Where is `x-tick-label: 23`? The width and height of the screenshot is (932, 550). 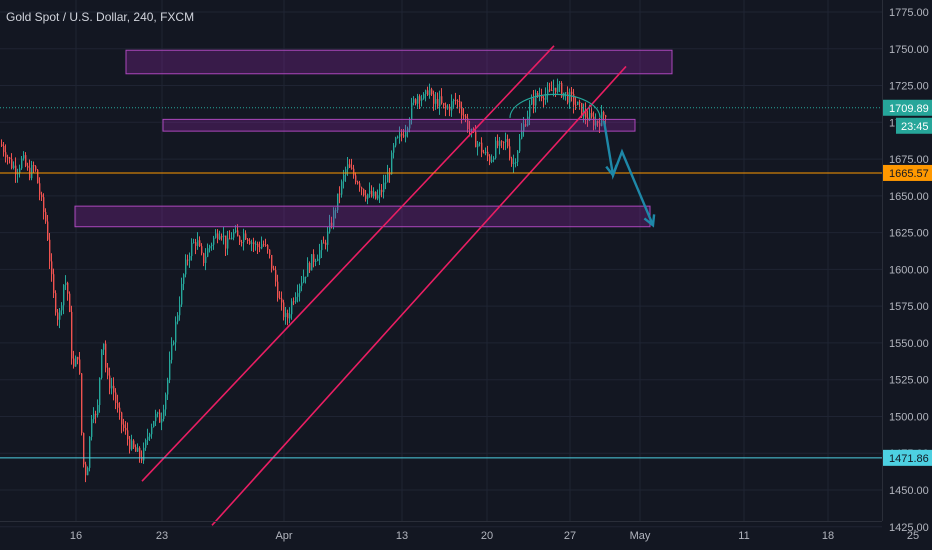
x-tick-label: 23 is located at coordinates (162, 536).